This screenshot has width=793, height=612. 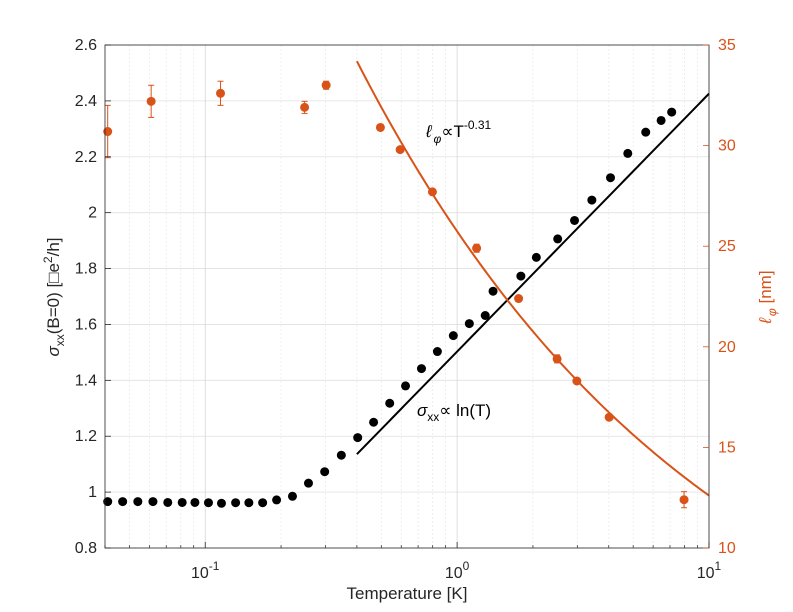 I want to click on left-tick-label: 1.8, so click(x=86, y=269).